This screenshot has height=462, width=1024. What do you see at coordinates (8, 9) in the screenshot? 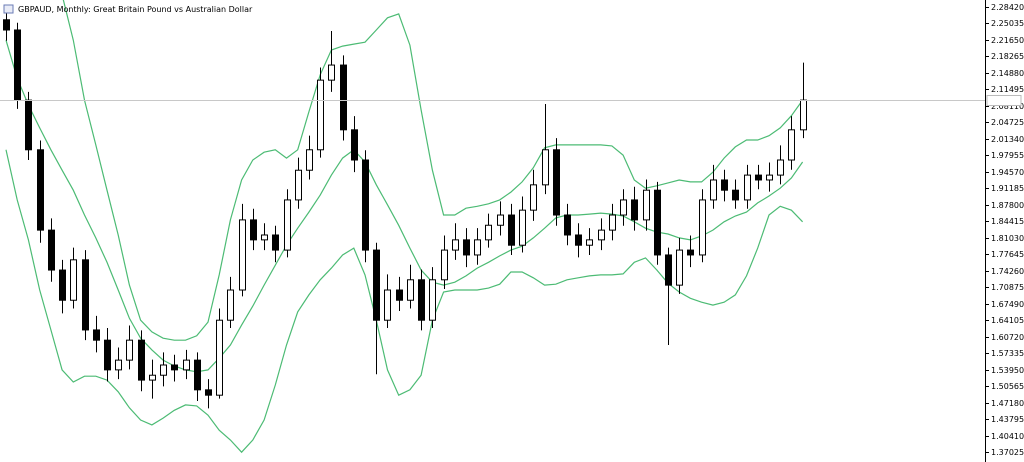
I see `chart-icon` at bounding box center [8, 9].